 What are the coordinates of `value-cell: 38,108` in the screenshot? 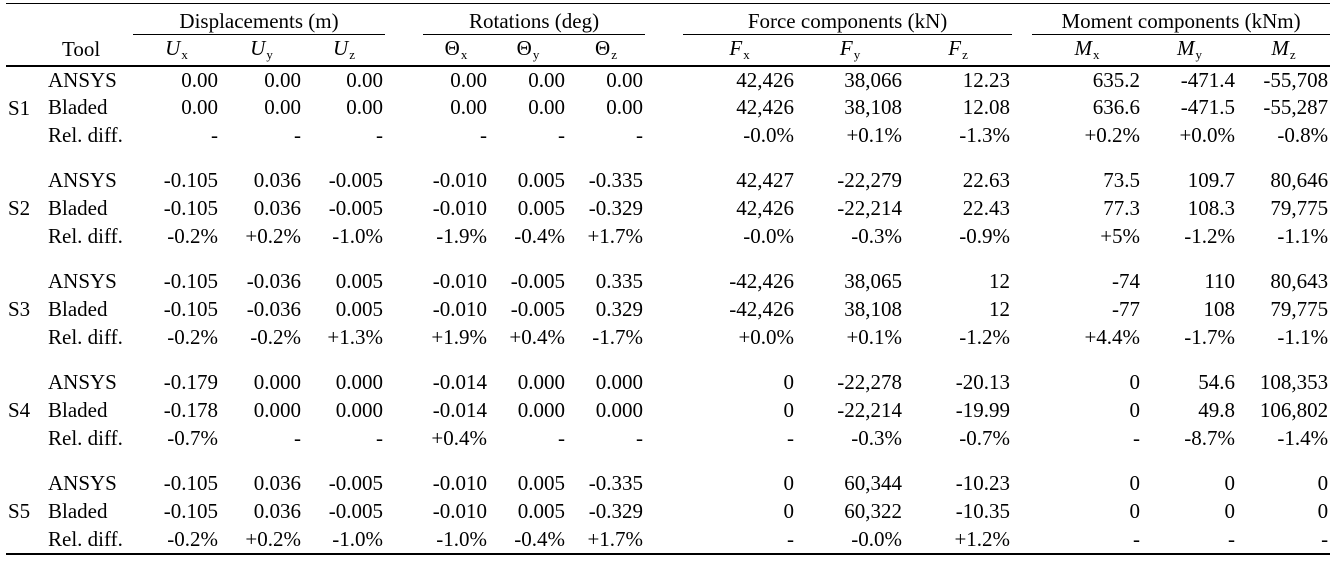 It's located at (873, 107).